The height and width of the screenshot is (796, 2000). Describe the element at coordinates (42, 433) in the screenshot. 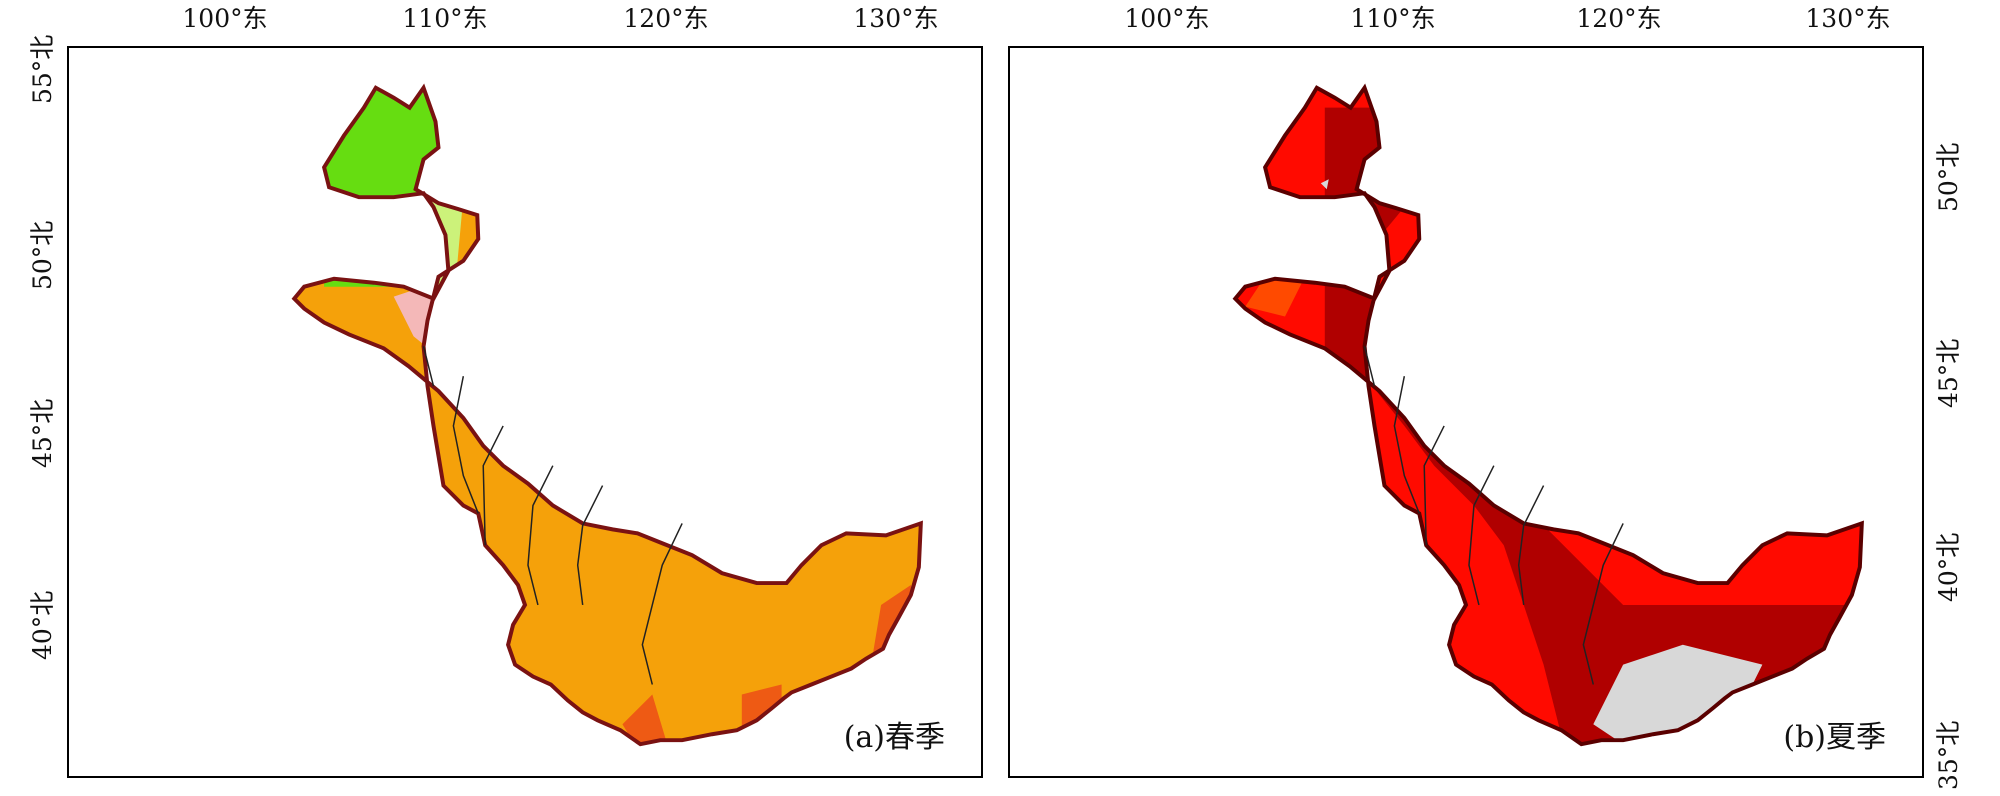

I see `lat-tick-45-left: 45°北` at that location.